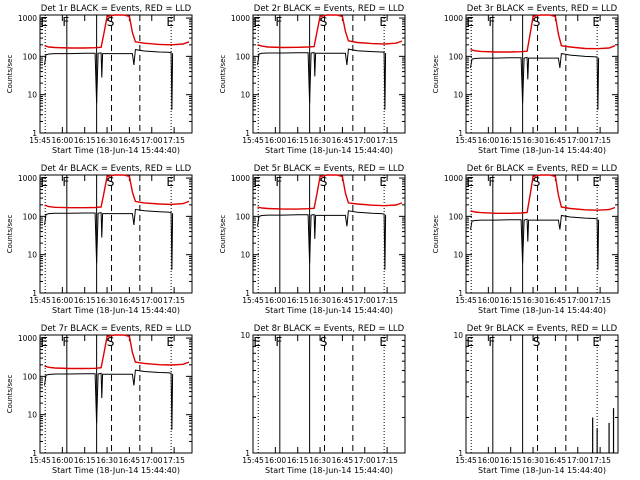 The image size is (640, 480). I want to click on panel-title: Det 5r BLACK = Events, RED = LLD, so click(329, 169).